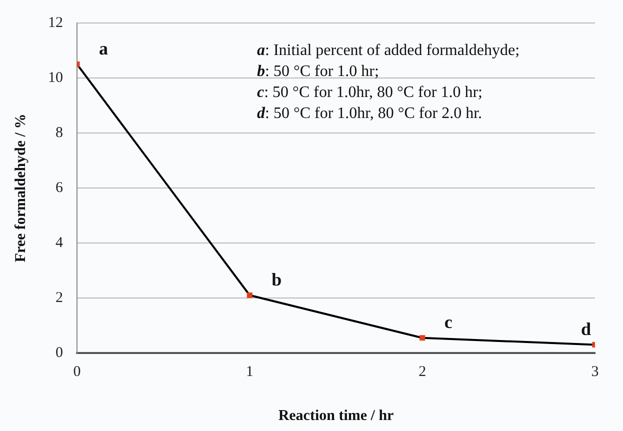 The width and height of the screenshot is (623, 431). Describe the element at coordinates (60, 242) in the screenshot. I see `y-tick-label: 4` at that location.